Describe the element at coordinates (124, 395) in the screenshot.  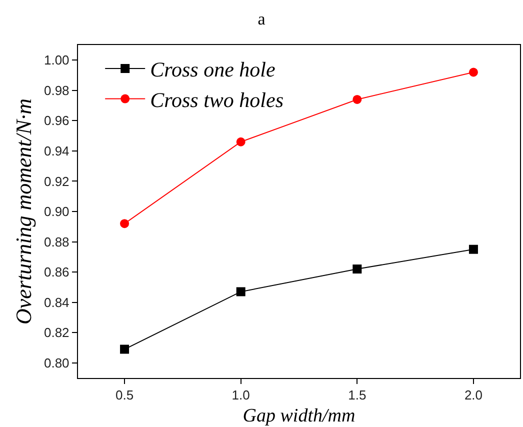
I see `x-tick-label: 0.5` at that location.